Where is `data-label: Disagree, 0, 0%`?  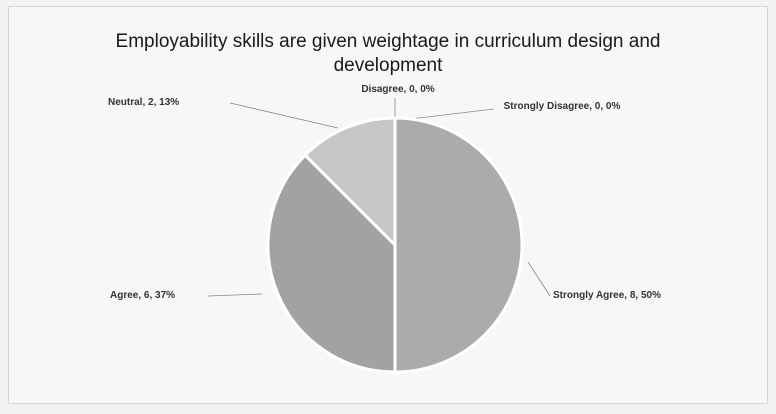 data-label: Disagree, 0, 0% is located at coordinates (398, 89).